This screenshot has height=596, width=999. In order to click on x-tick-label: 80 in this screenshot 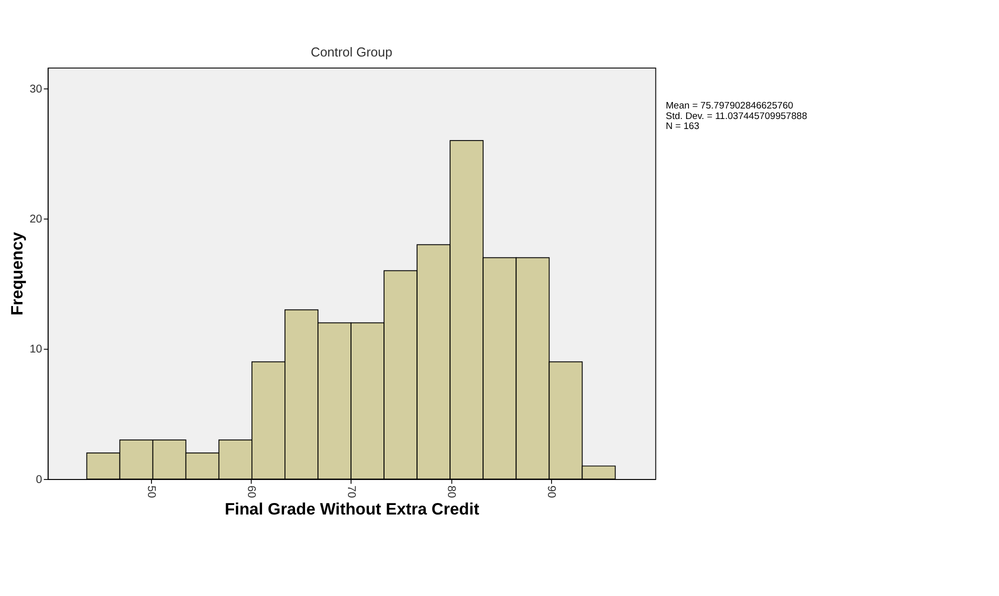, I will do `click(451, 492)`.